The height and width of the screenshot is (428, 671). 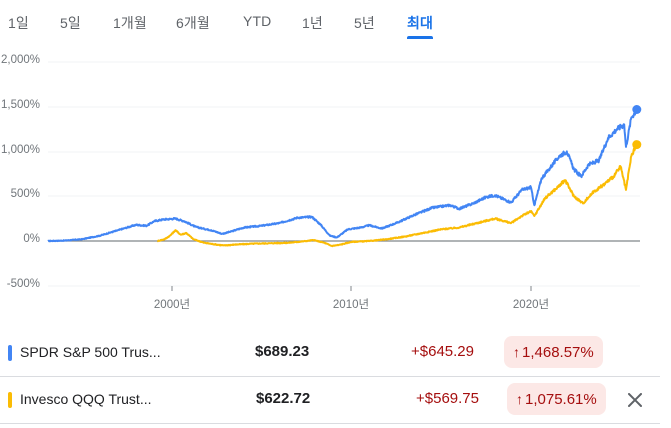 What do you see at coordinates (335, 20) in the screenshot?
I see `time-range-tabs: 1일 5일 1개월 6개월 YTD 1년 5년 최대` at bounding box center [335, 20].